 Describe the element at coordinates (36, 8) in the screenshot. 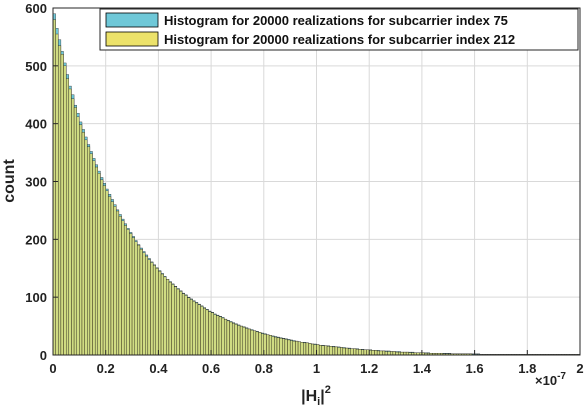

I see `y-tick-label: 600` at that location.